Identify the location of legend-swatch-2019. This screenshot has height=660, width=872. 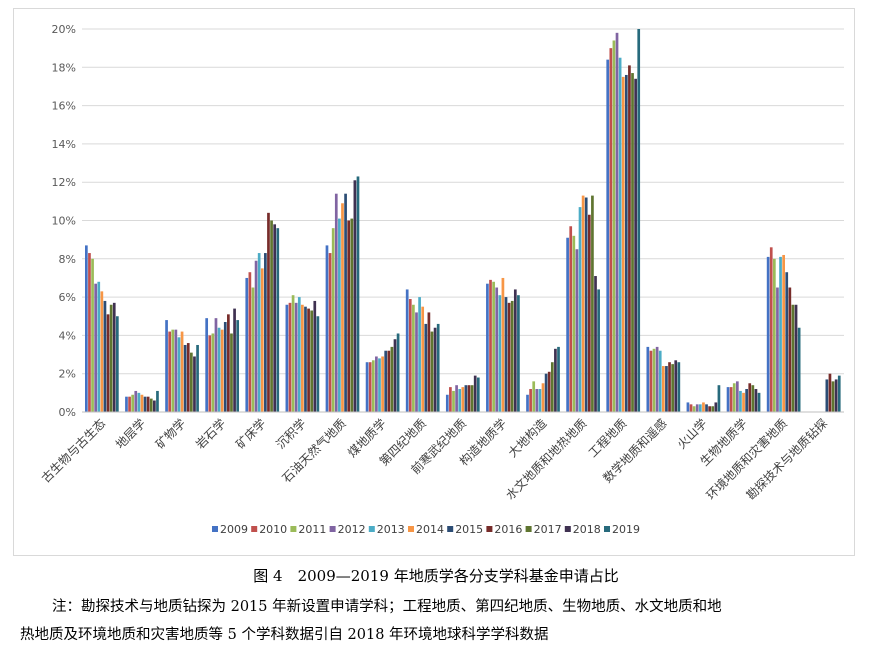
(607, 529).